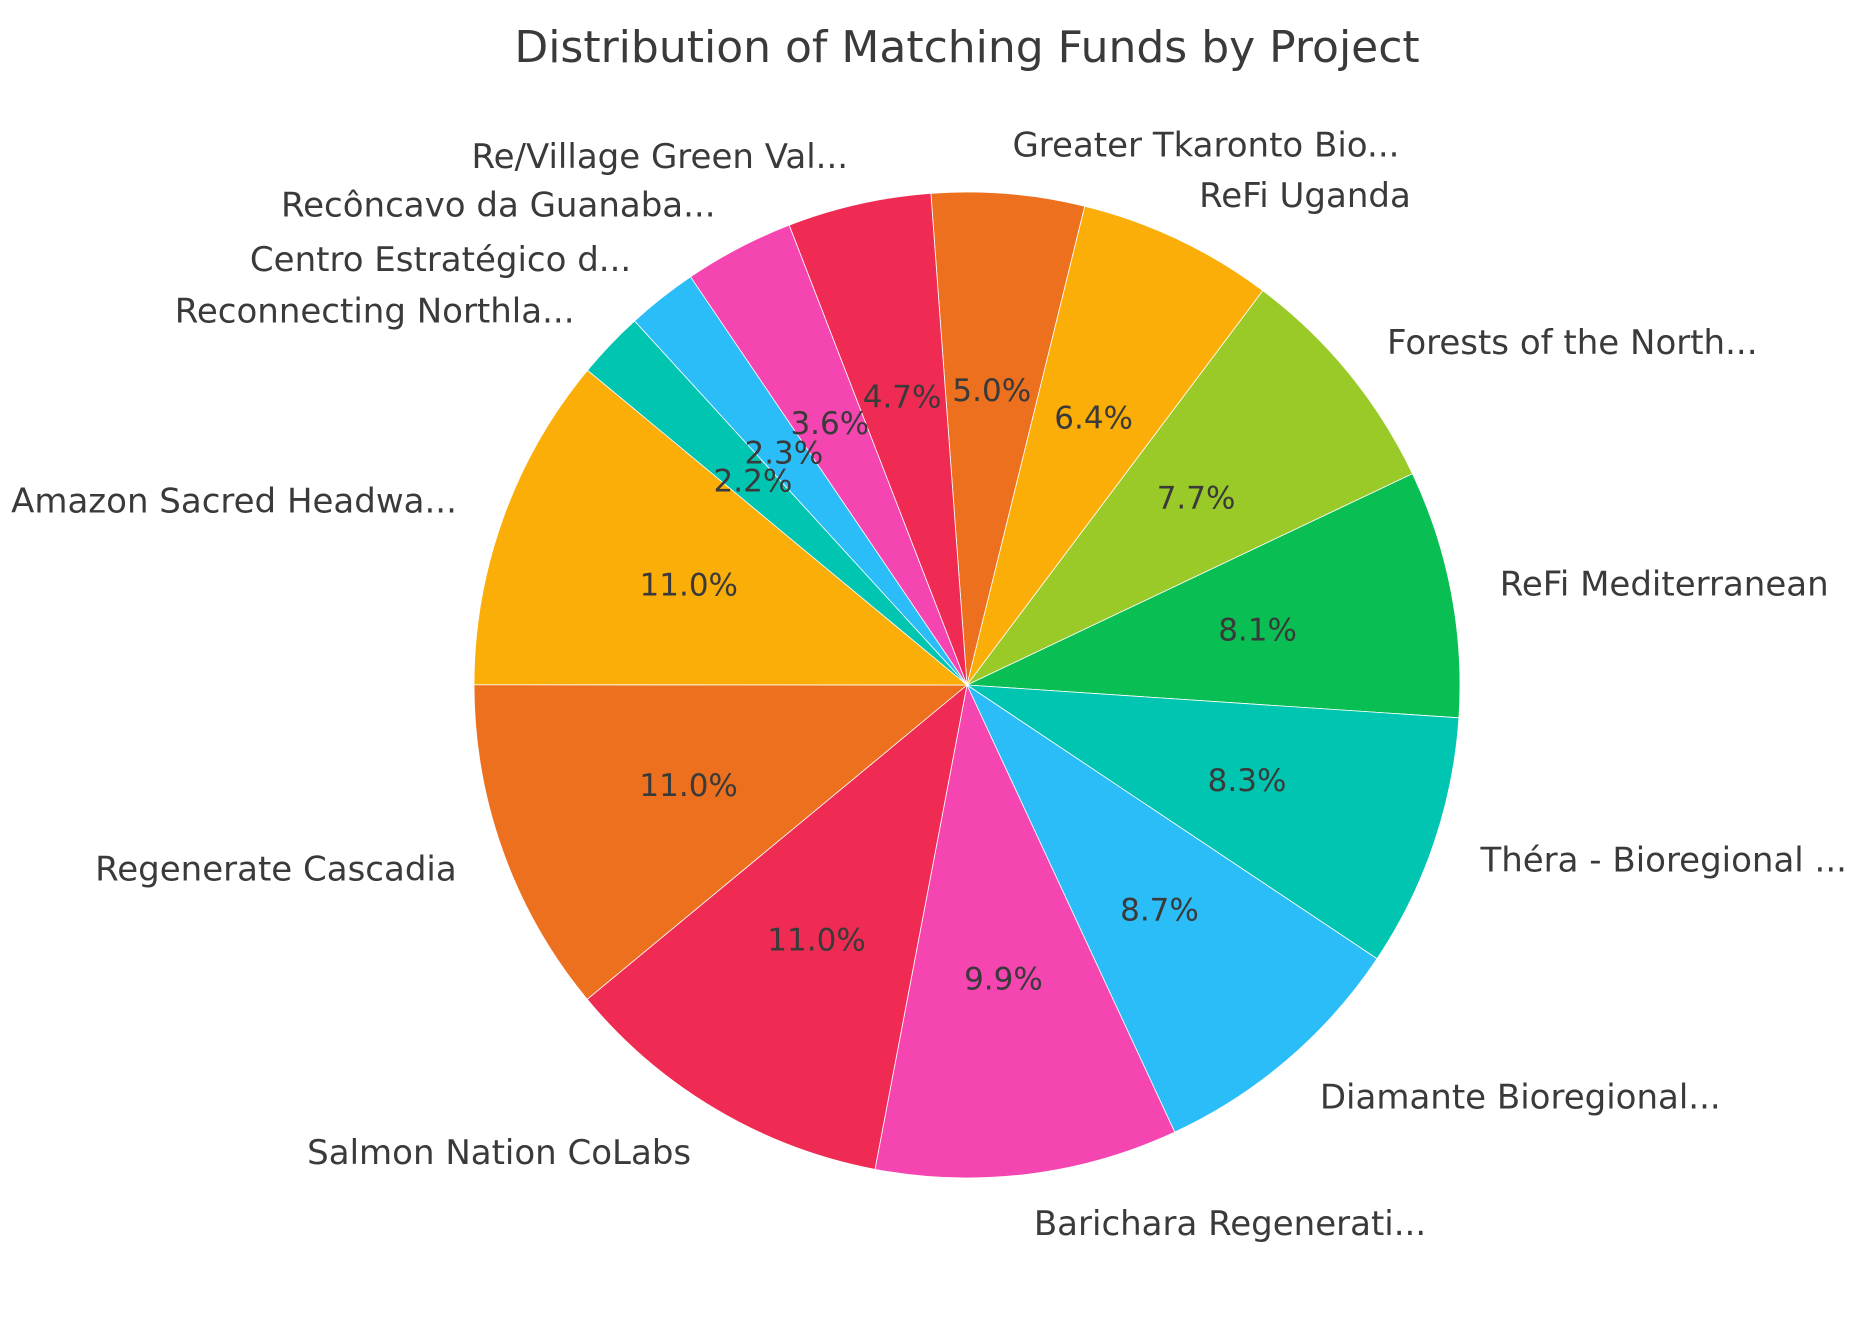  Describe the element at coordinates (1003, 979) in the screenshot. I see `pie-pct-label-6: 9.9%` at that location.